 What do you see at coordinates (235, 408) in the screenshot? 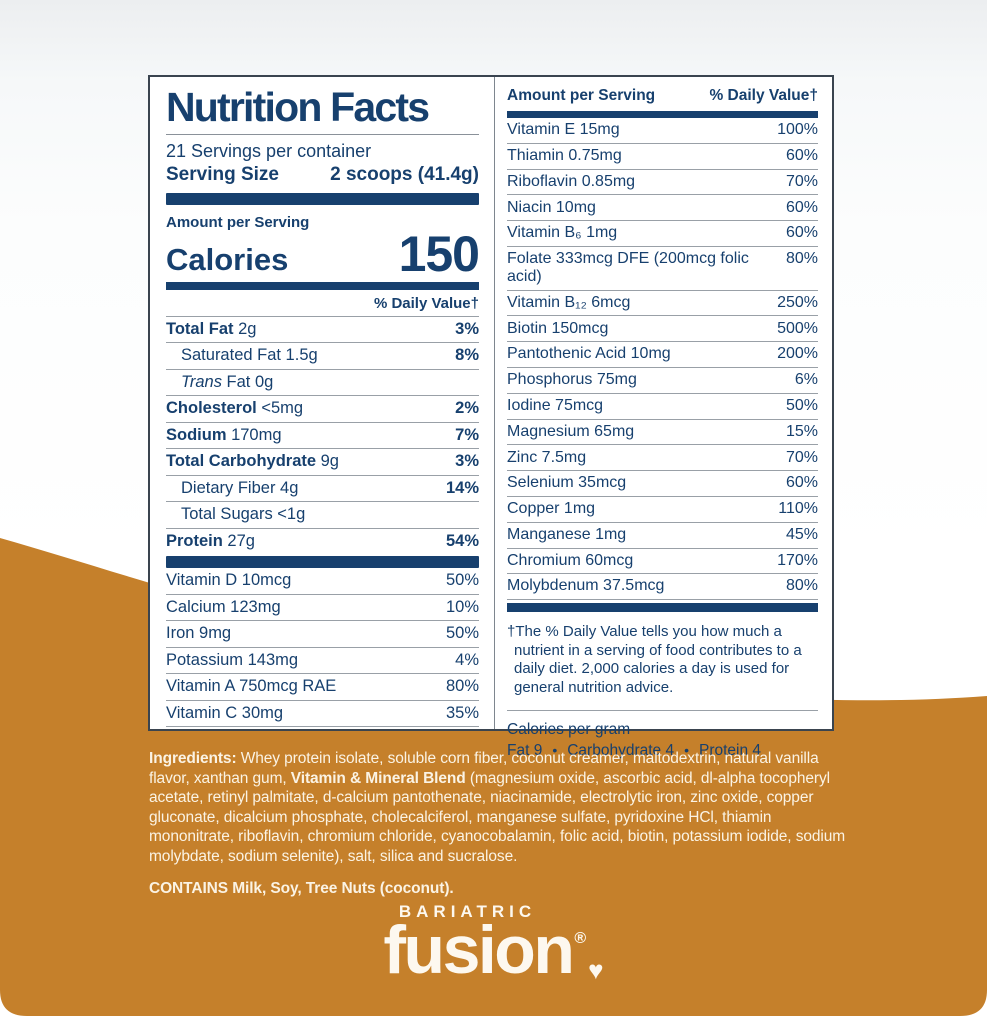
I see `nutrient-name: Cholesterol <5mg` at bounding box center [235, 408].